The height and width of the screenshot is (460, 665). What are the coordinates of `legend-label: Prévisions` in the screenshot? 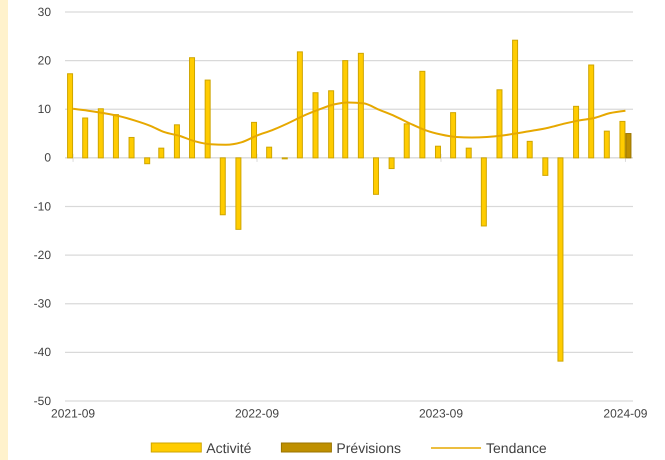 It's located at (368, 448).